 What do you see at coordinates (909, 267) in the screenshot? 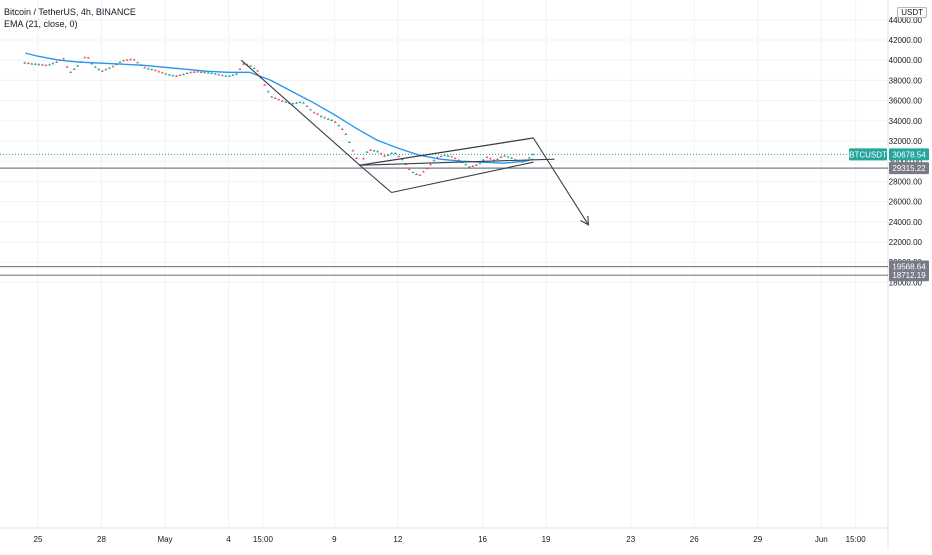
I see `hline-price-badge: 19568.64` at bounding box center [909, 267].